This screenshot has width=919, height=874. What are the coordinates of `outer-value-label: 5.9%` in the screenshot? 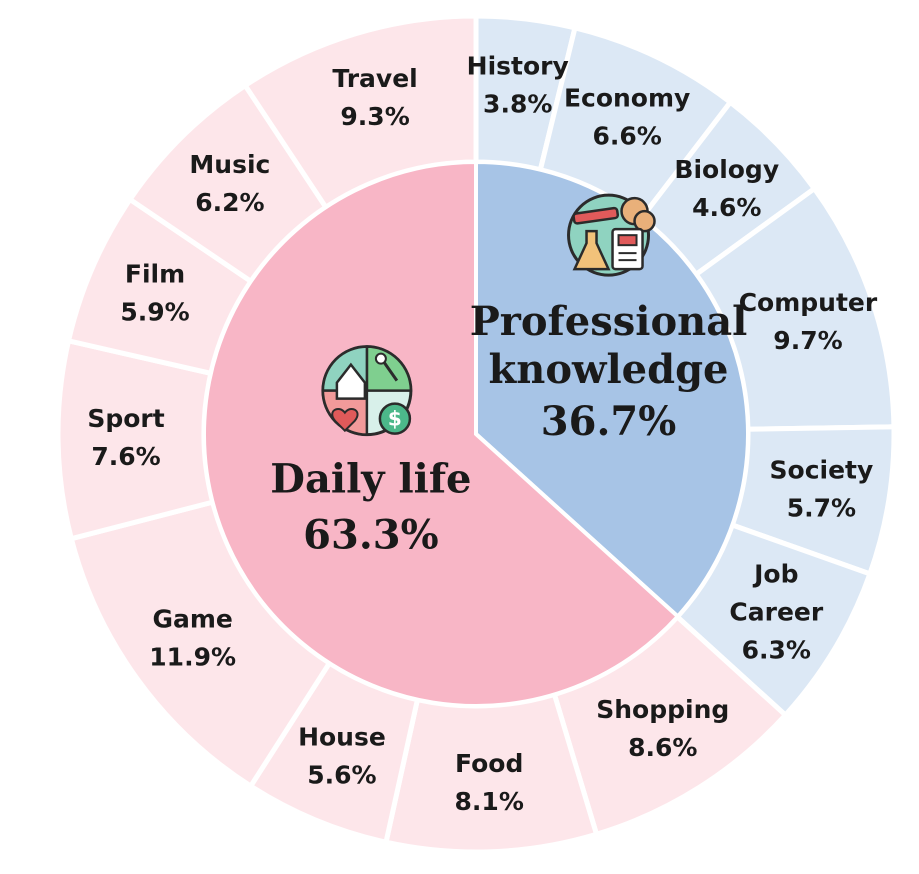 It's located at (154, 311).